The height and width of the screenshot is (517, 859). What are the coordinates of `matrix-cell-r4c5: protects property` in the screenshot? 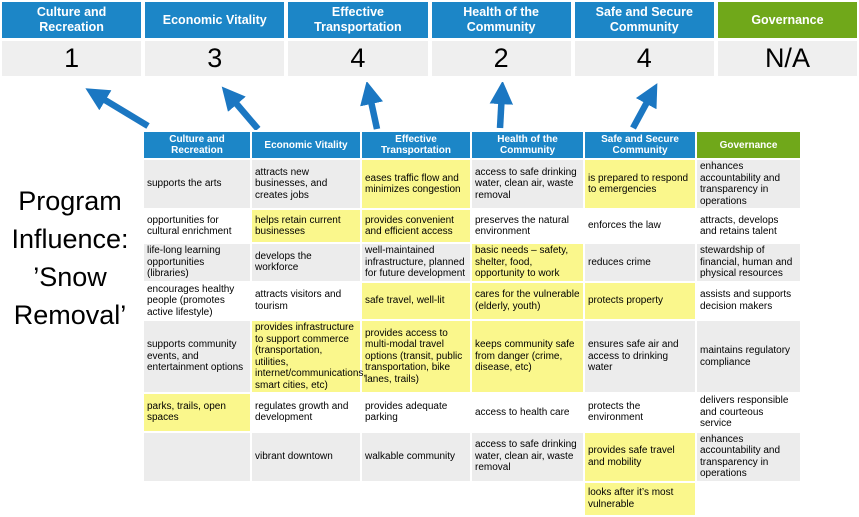 It's located at (640, 300).